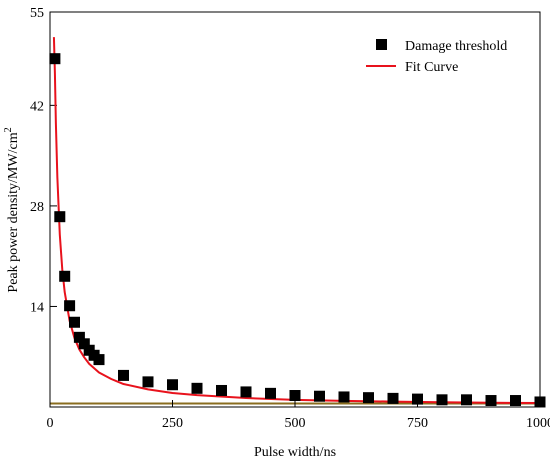 This screenshot has width=550, height=465. I want to click on y-tick-label: 28, so click(37, 207).